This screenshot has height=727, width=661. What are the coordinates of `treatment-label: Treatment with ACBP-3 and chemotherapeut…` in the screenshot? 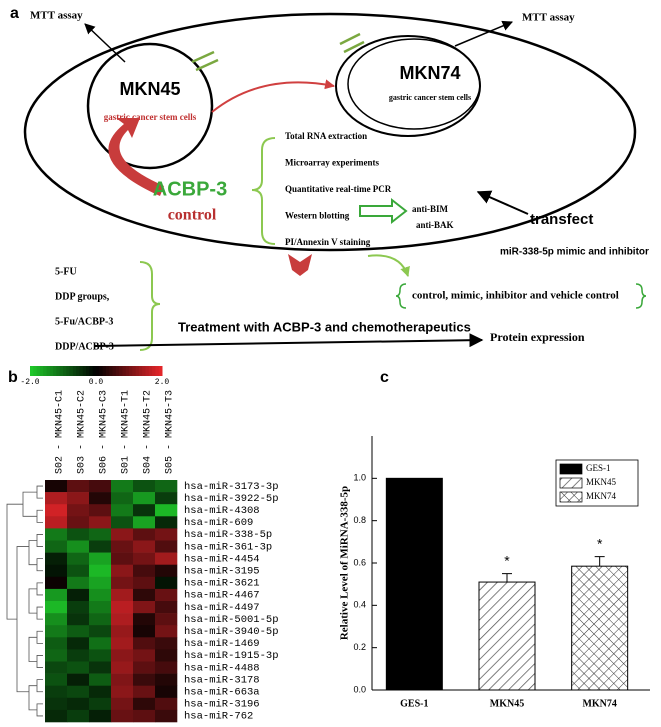 It's located at (324, 326).